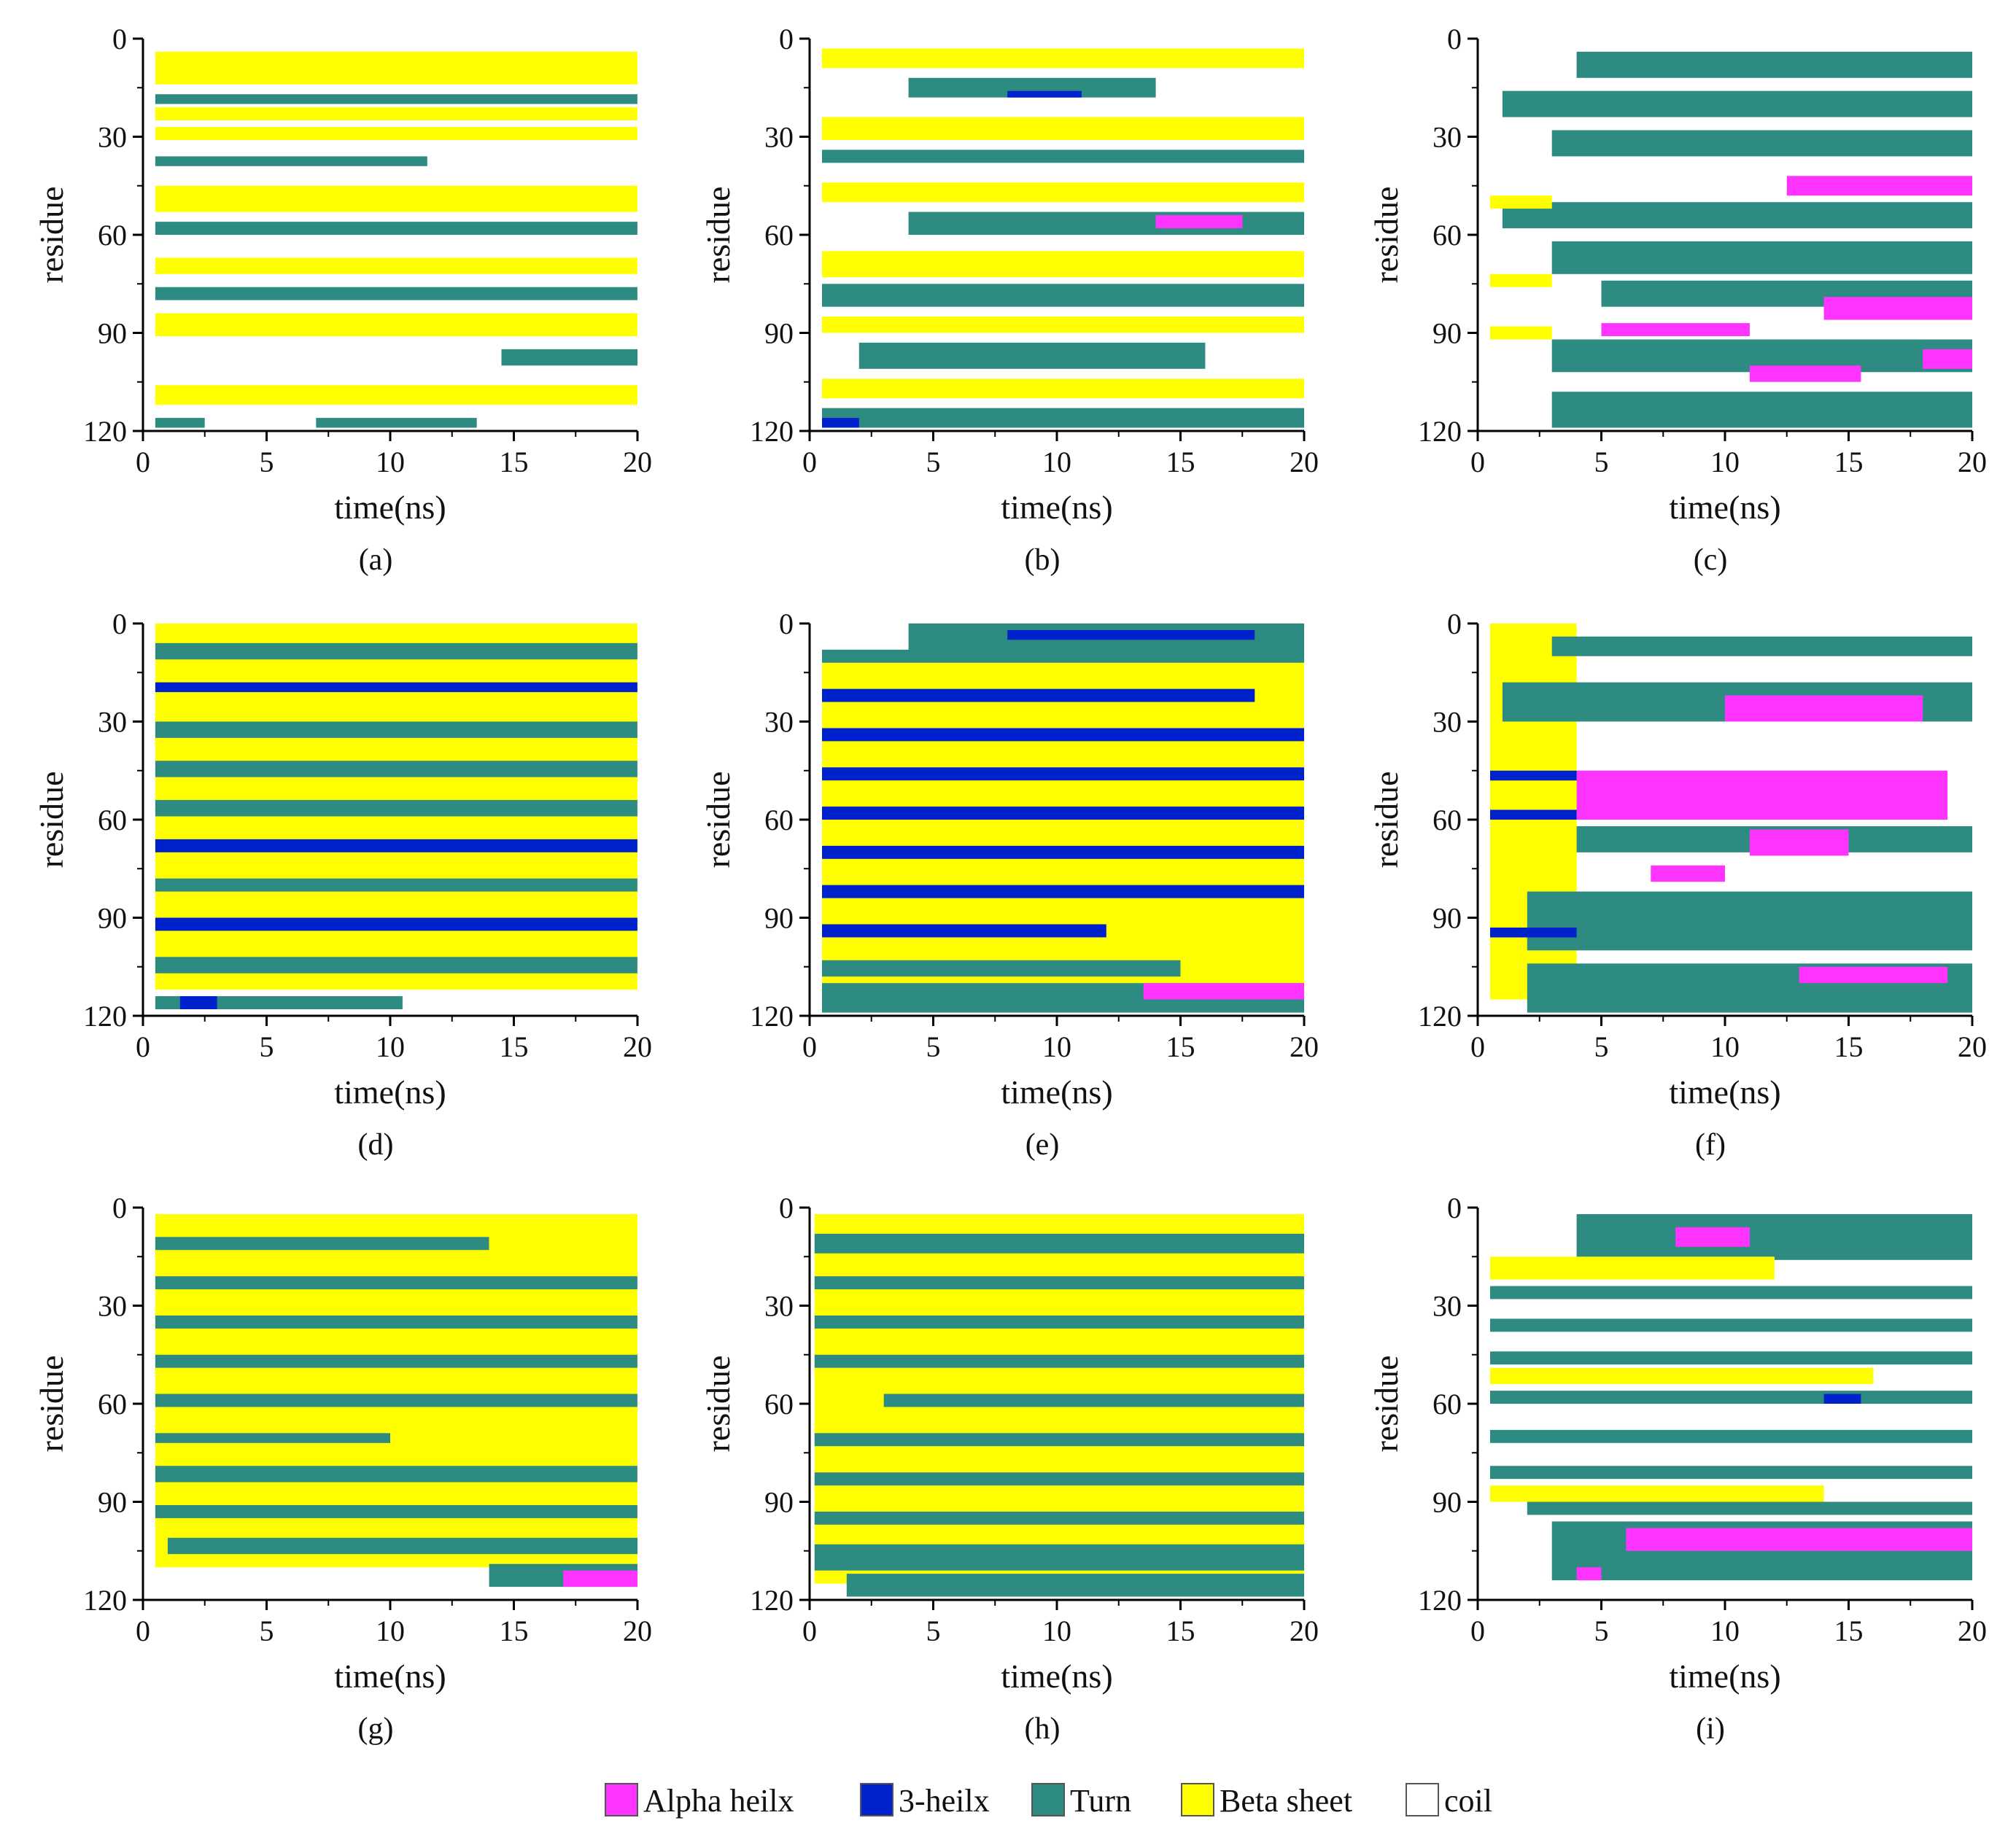  I want to click on legend-label: coil, so click(1468, 1801).